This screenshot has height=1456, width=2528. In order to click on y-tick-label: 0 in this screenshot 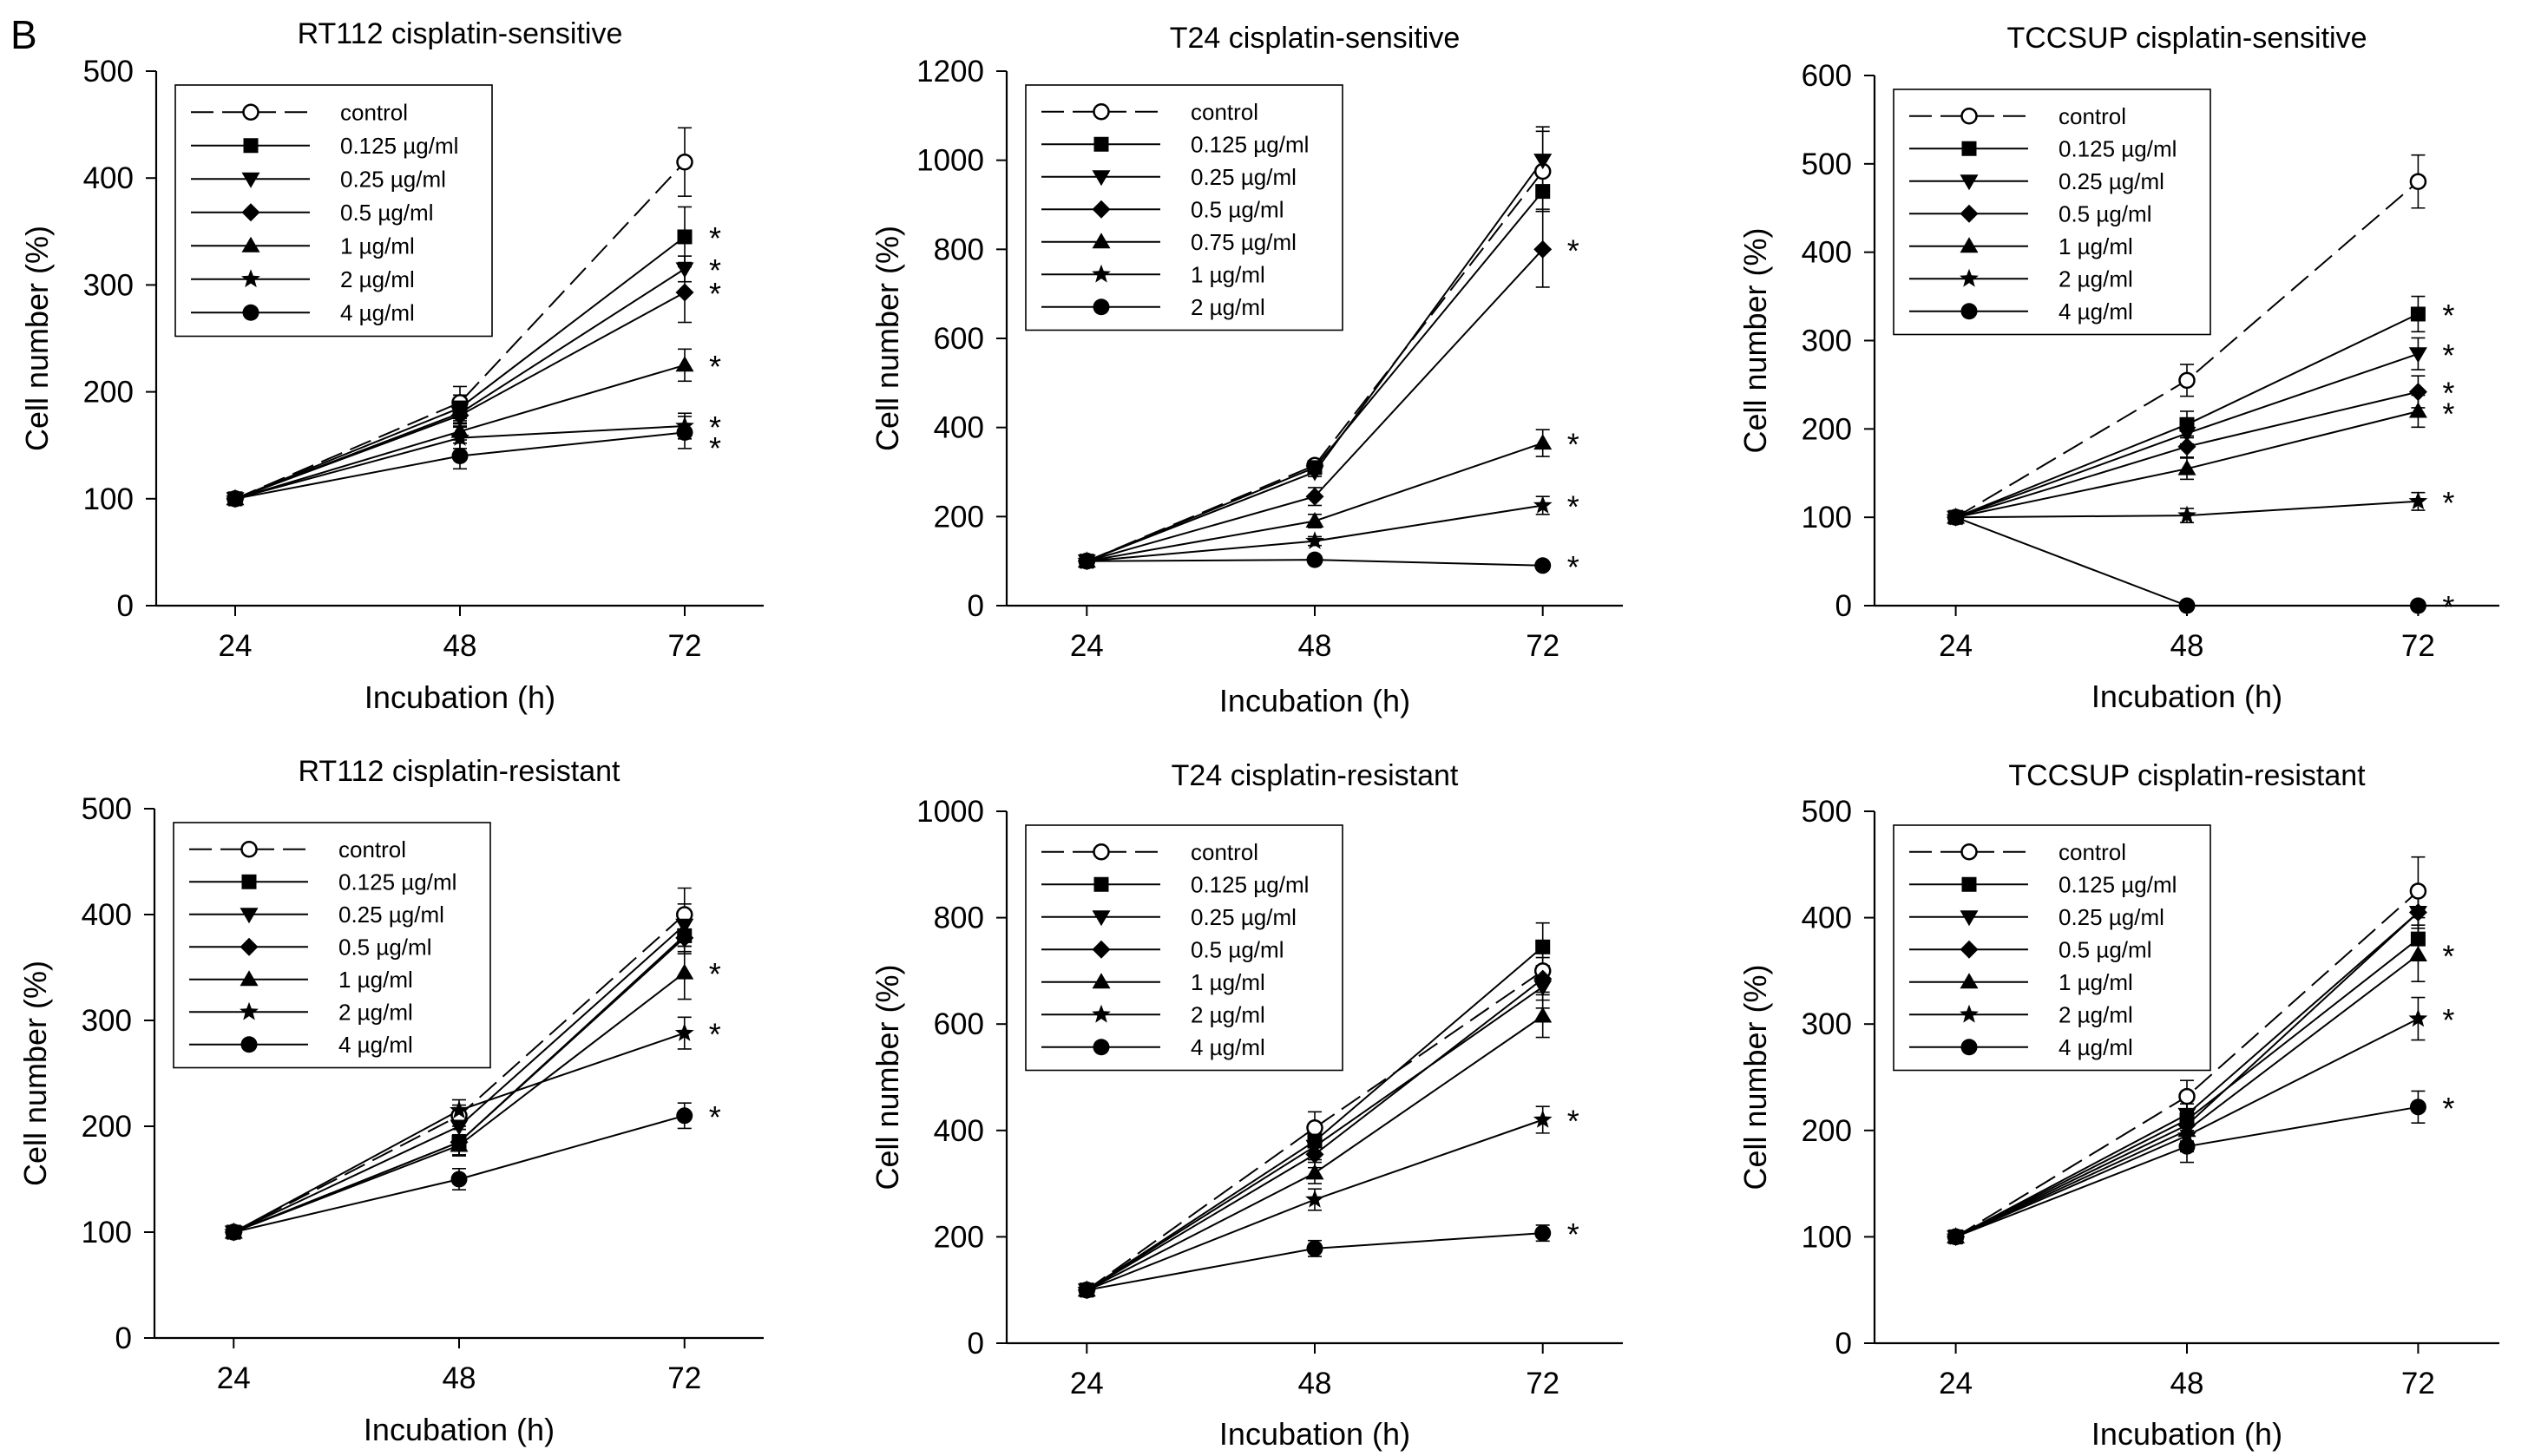, I will do `click(1843, 1344)`.